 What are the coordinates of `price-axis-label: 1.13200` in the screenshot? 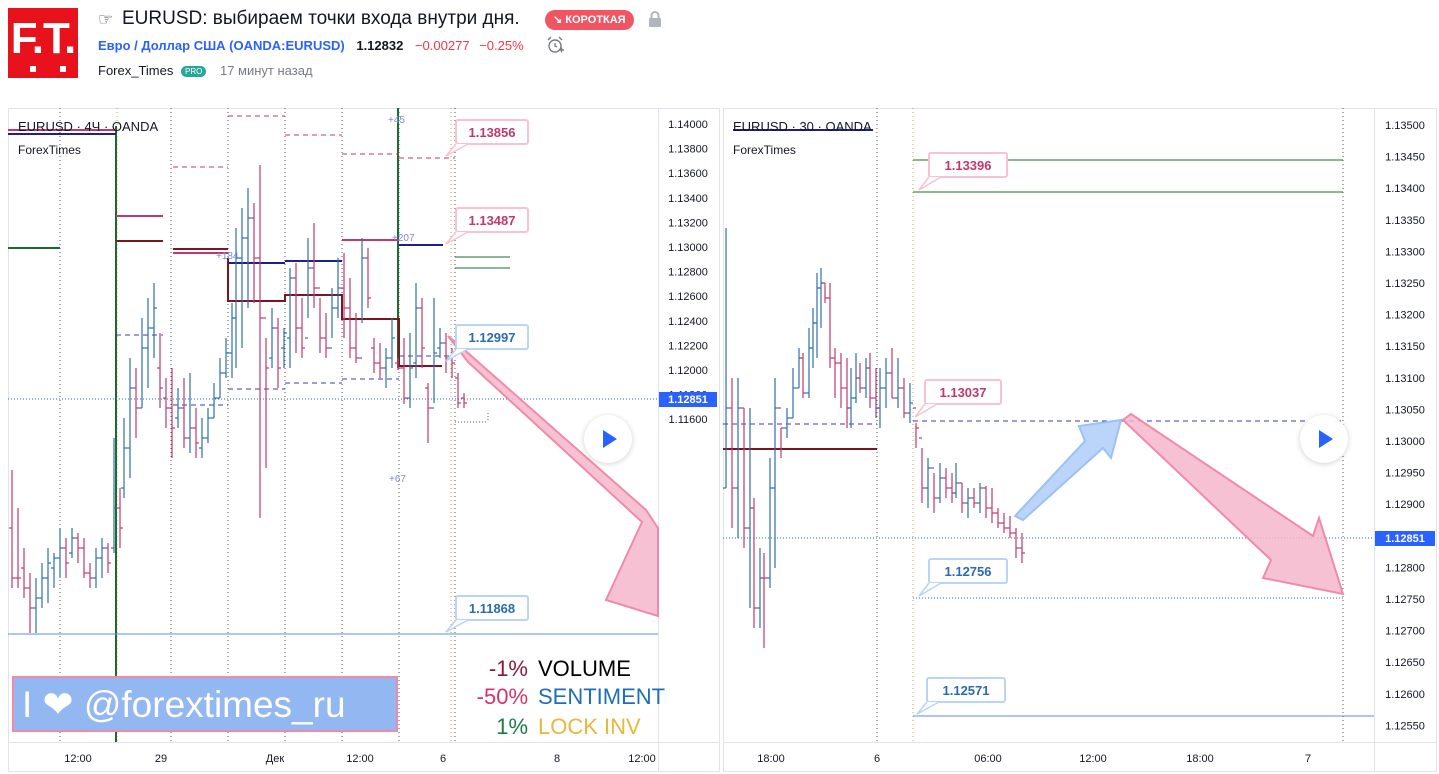 It's located at (1405, 316).